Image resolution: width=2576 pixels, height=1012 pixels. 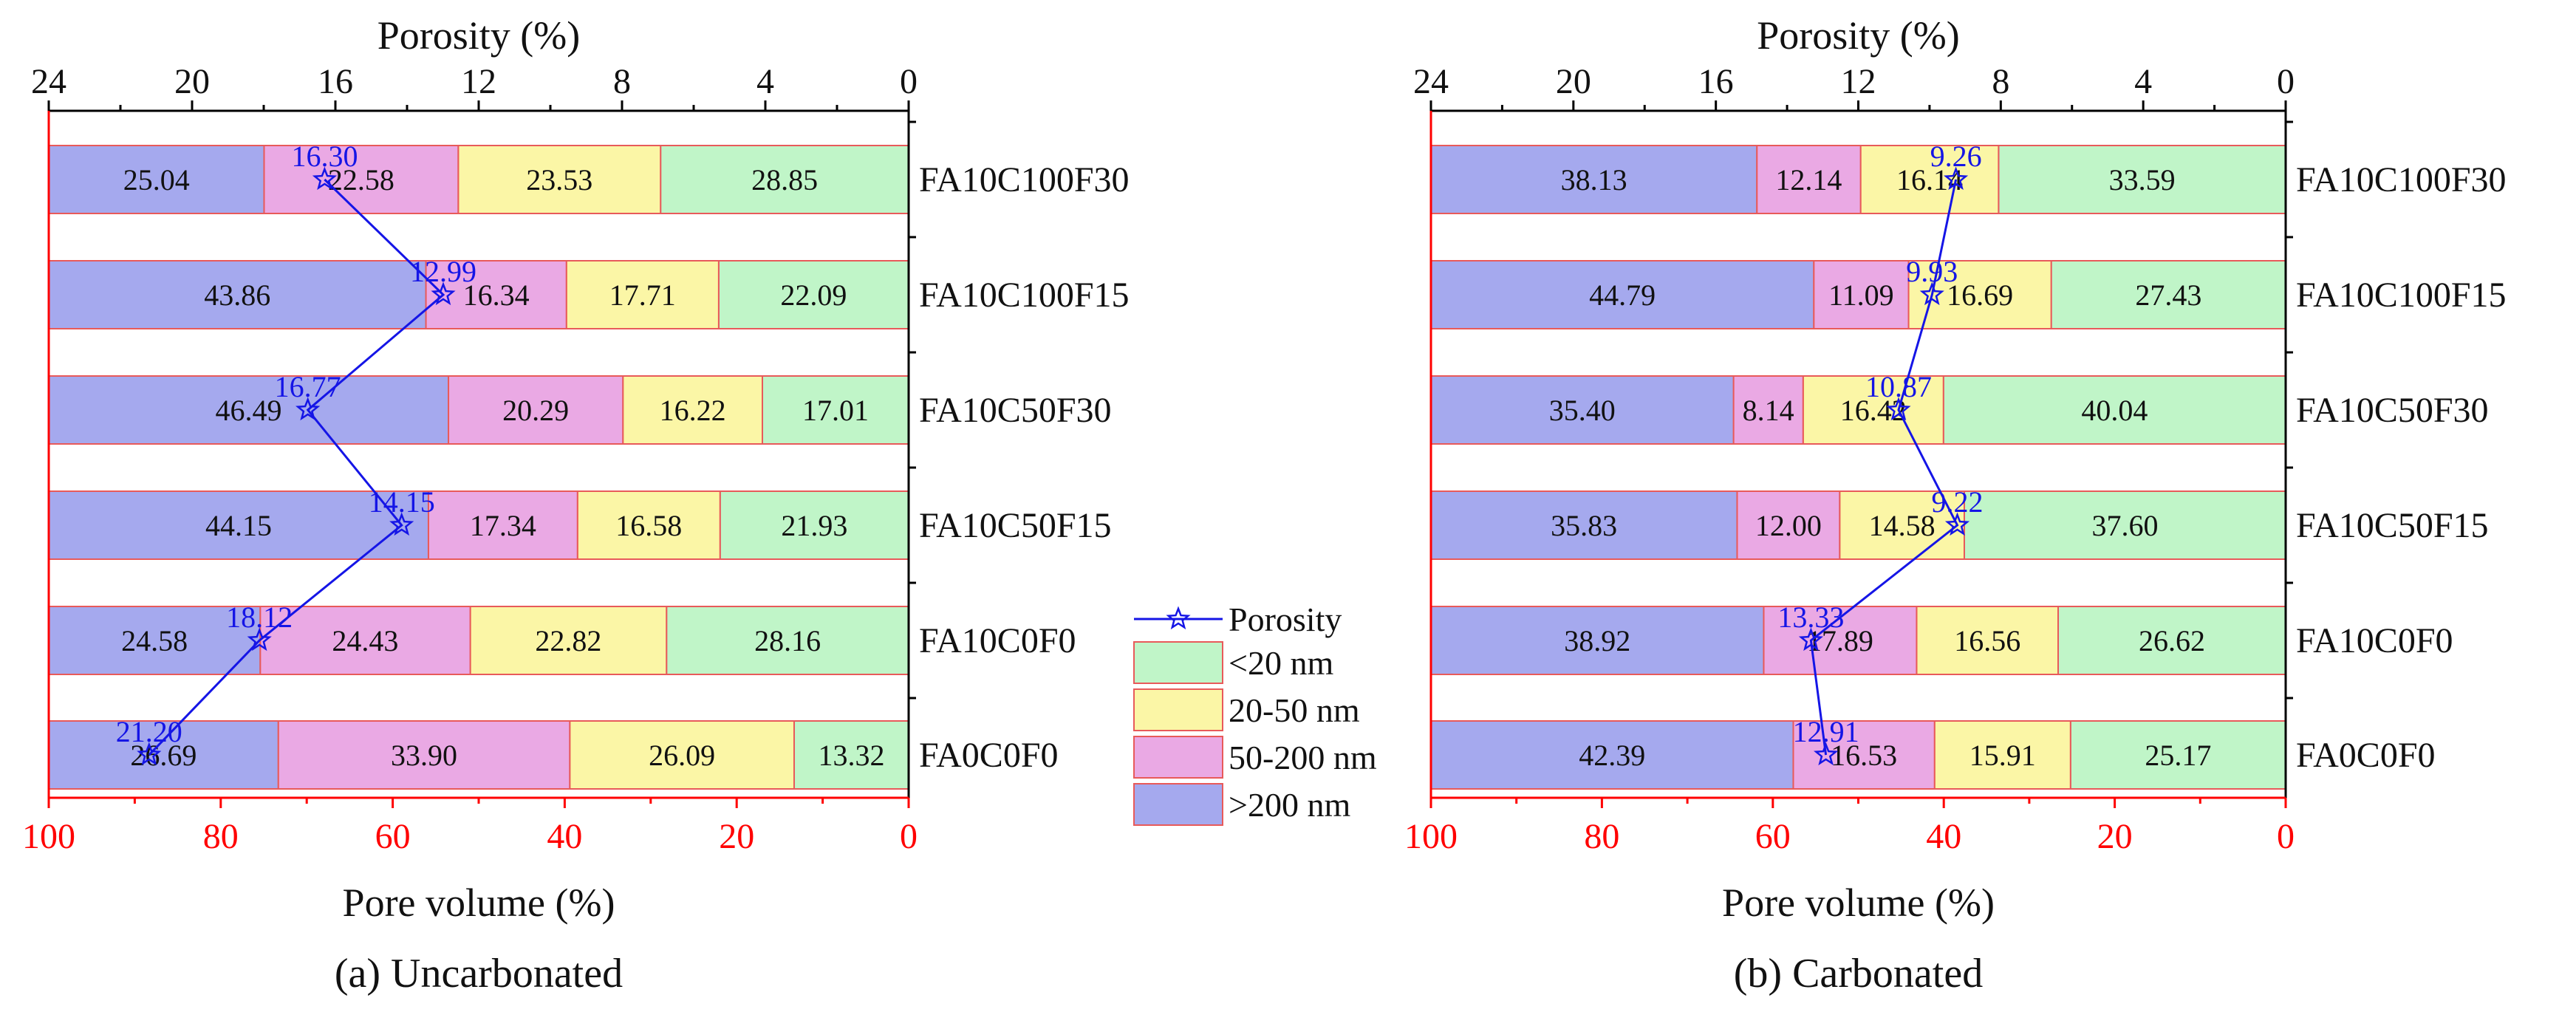 What do you see at coordinates (1788, 525) in the screenshot?
I see `bar-value-label: 12.00` at bounding box center [1788, 525].